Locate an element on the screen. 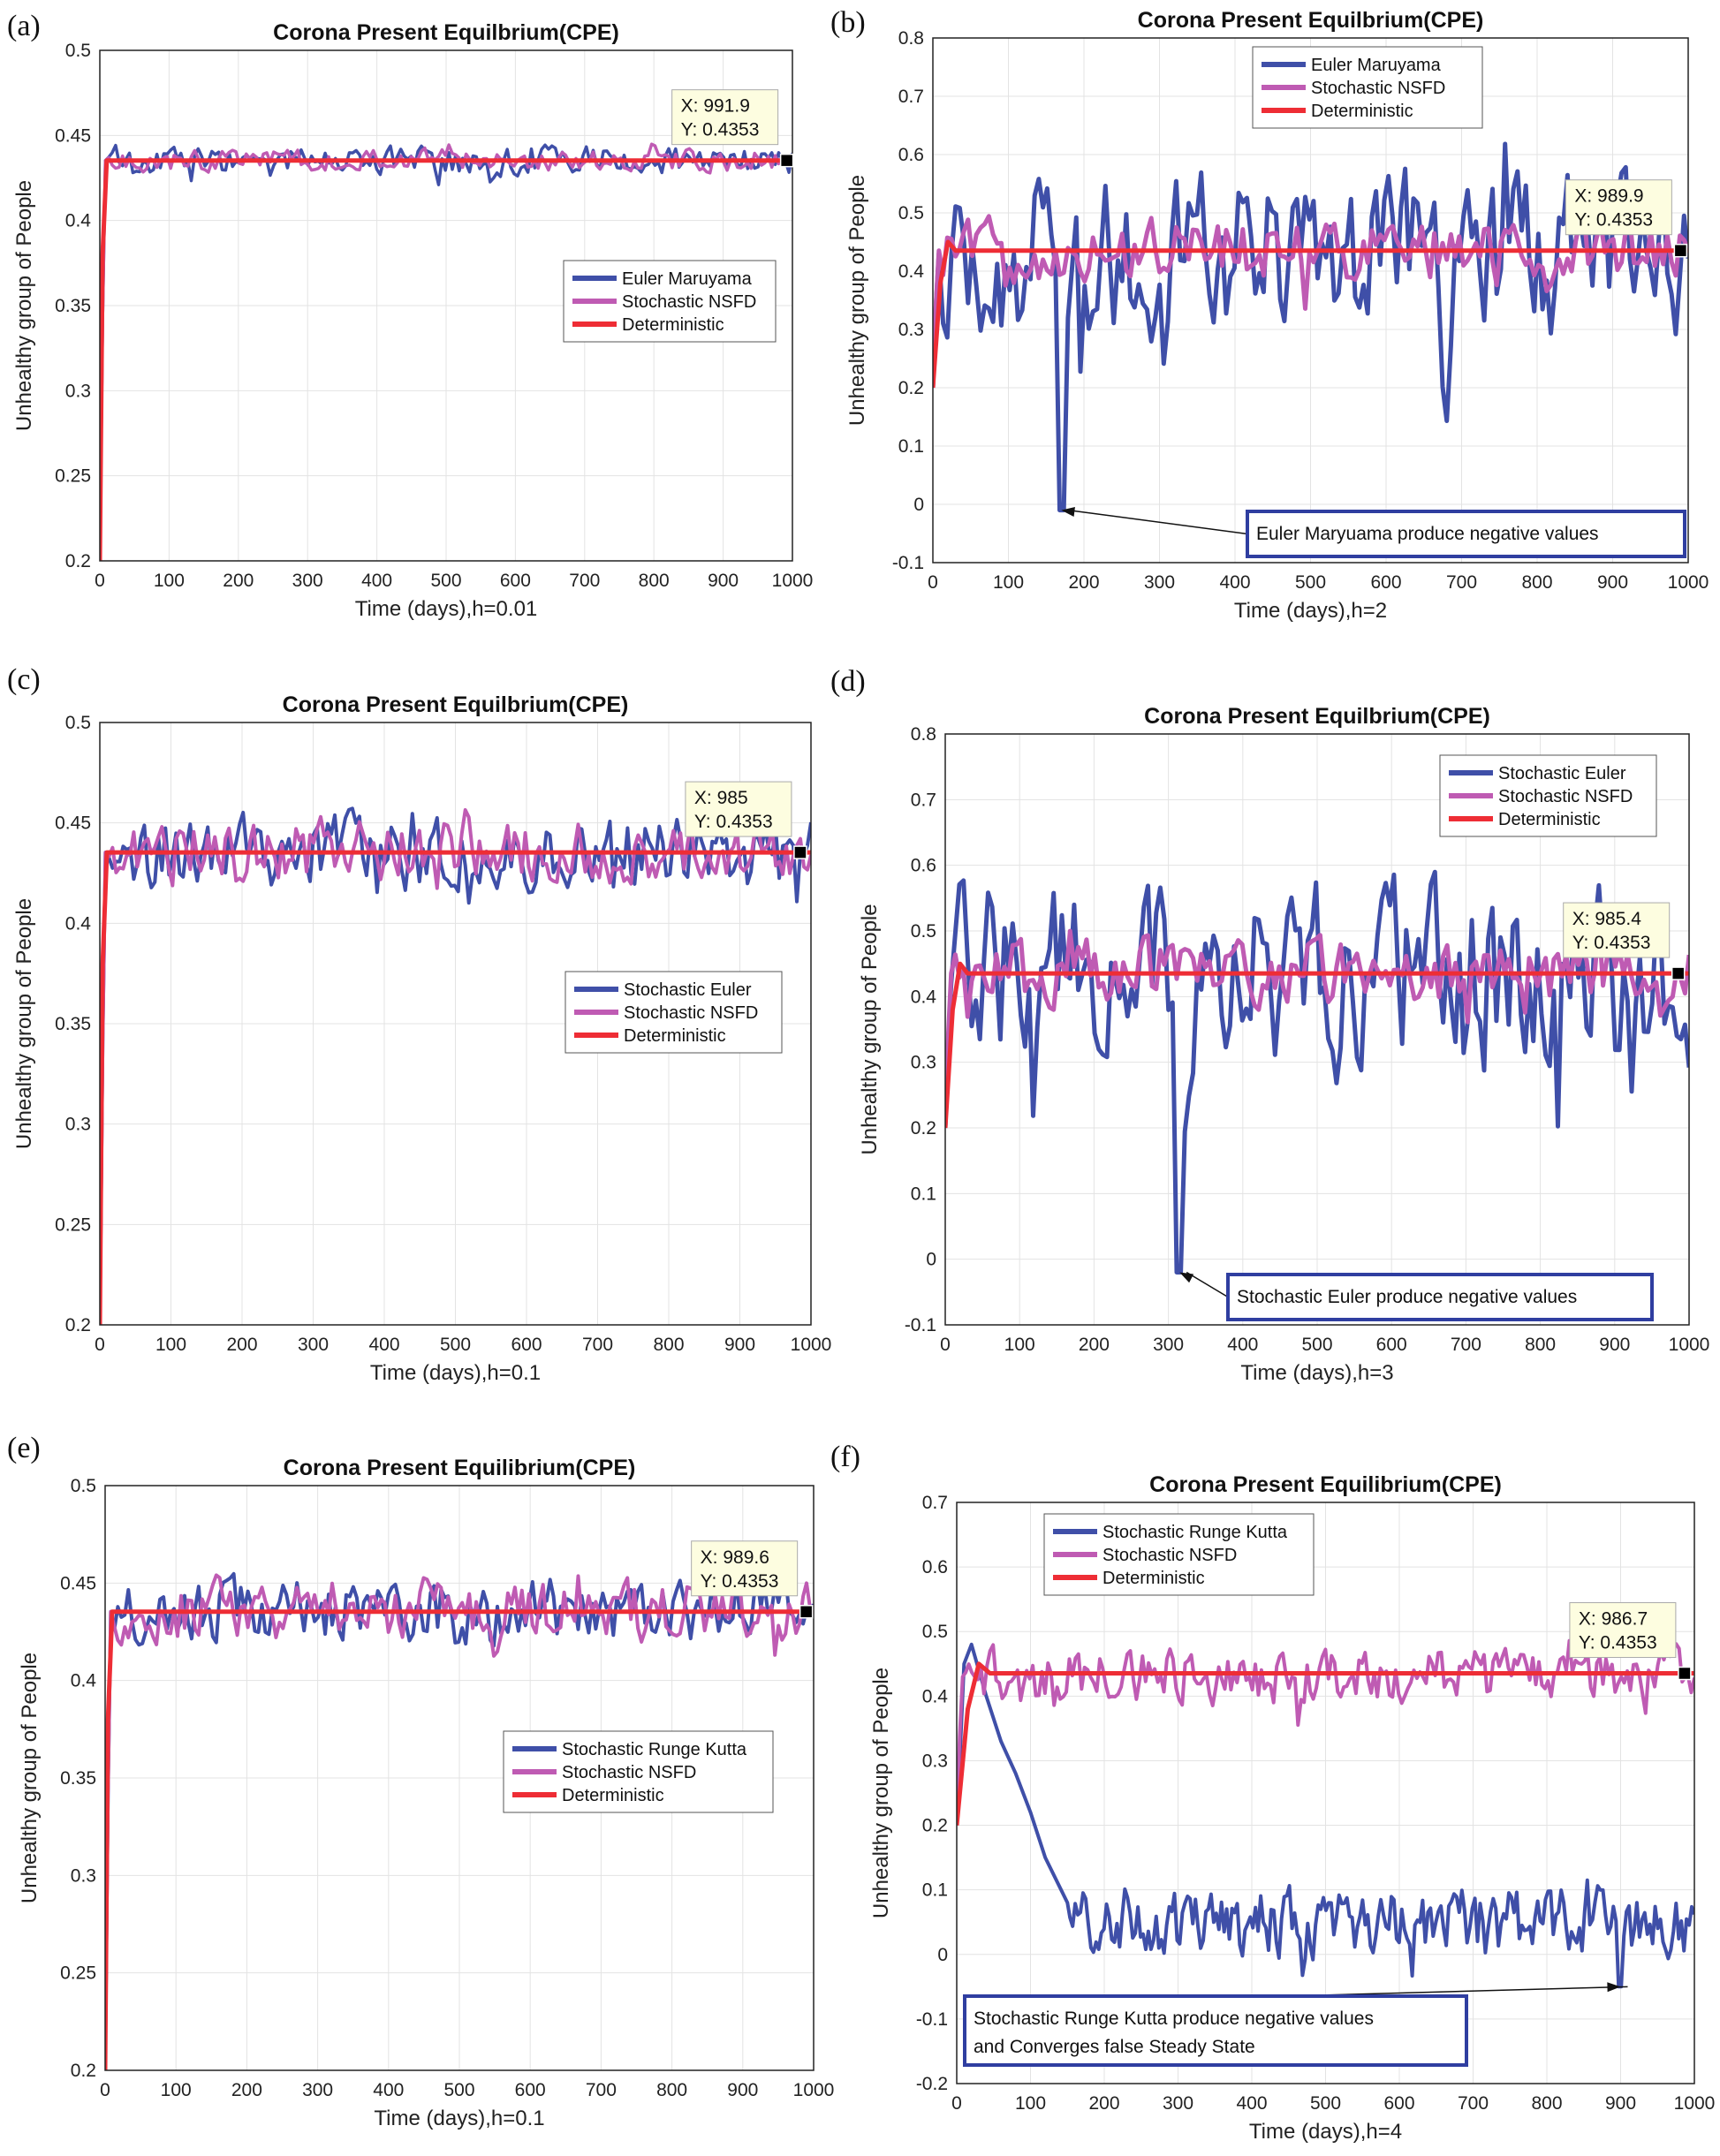 This screenshot has width=1720, height=2156. x-tick-label: 0 is located at coordinates (100, 581).